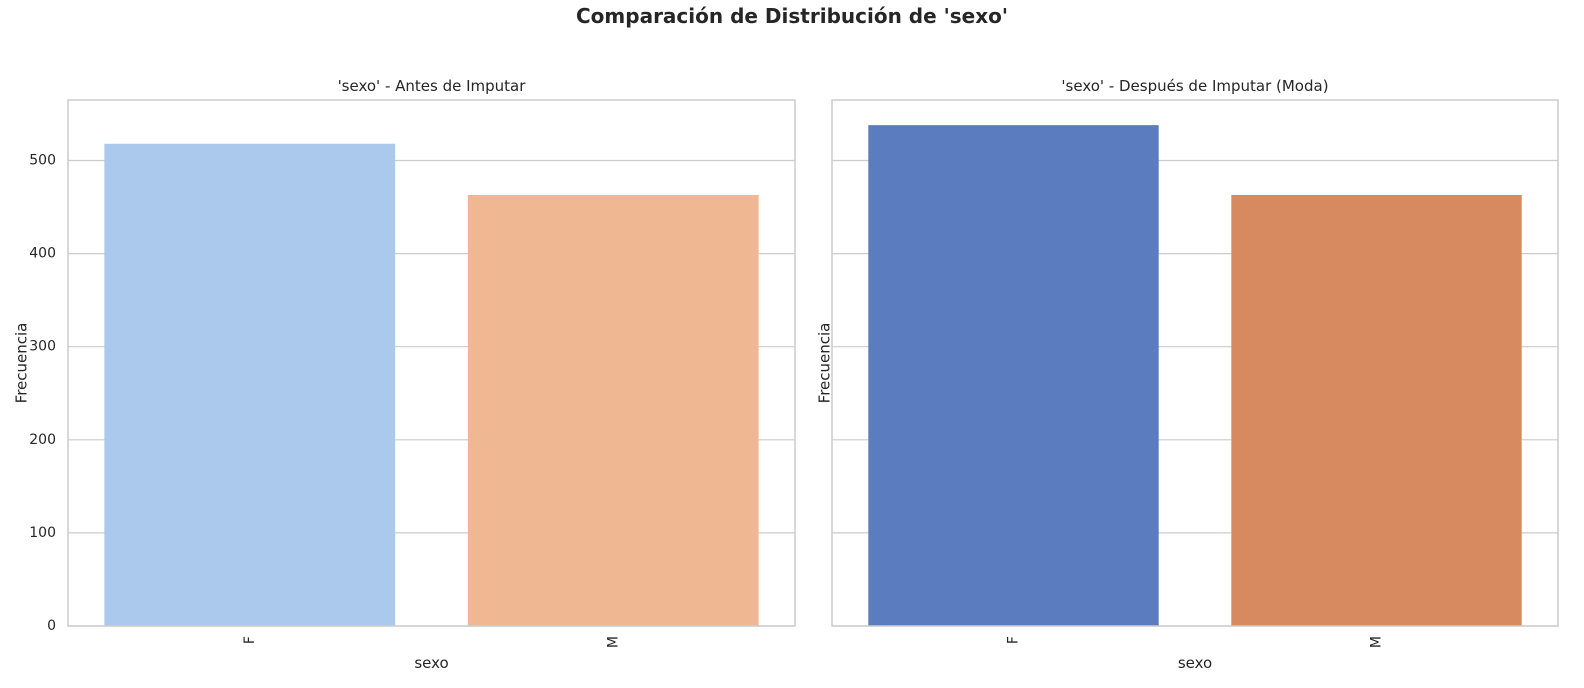 The image size is (1584, 688). What do you see at coordinates (1194, 86) in the screenshot?
I see `panel-title: 'sexo' - Después de Imputar (Moda)` at bounding box center [1194, 86].